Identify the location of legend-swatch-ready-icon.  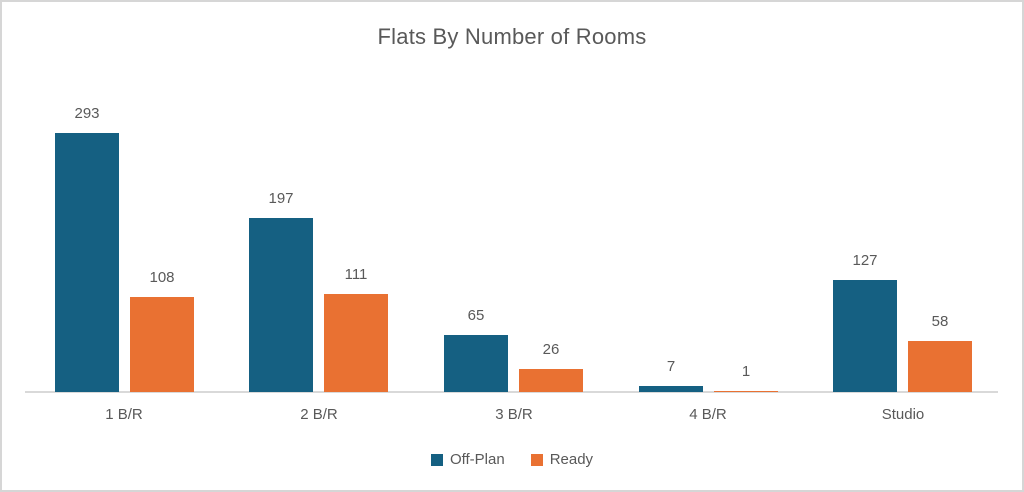
(536, 459).